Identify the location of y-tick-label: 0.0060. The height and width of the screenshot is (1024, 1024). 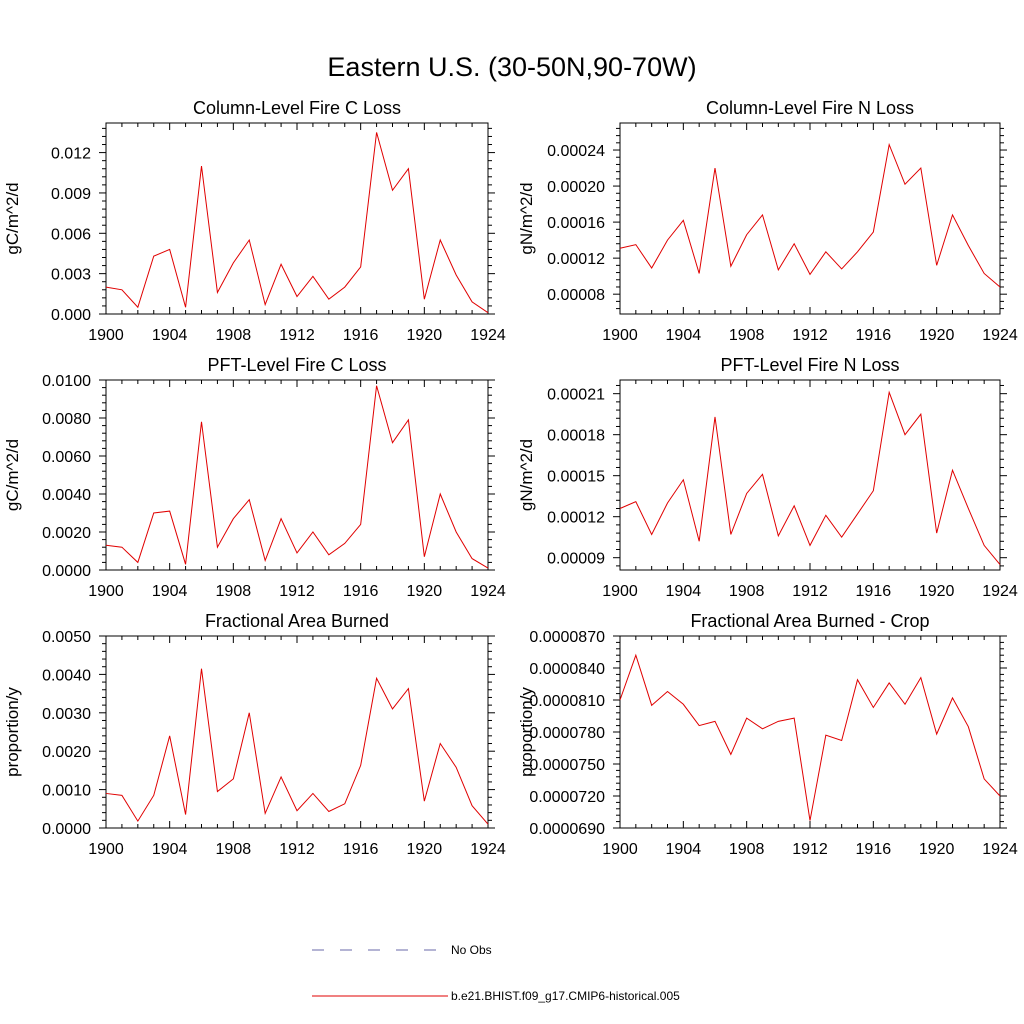
(66, 457).